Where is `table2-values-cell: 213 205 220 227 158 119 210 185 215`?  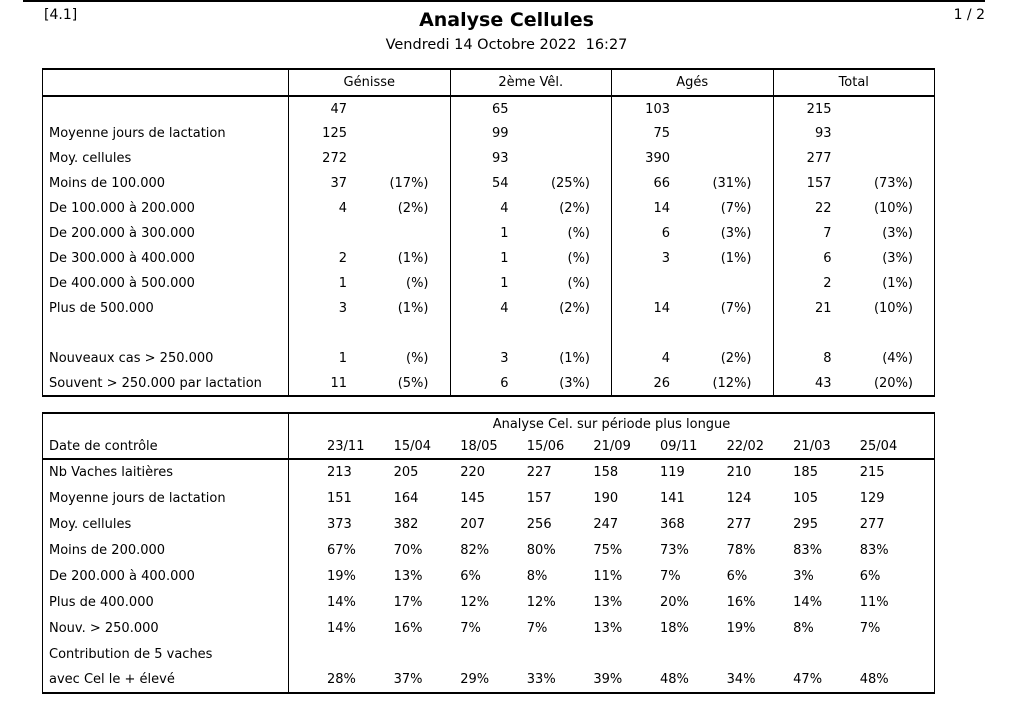 table2-values-cell: 213 205 220 227 158 119 210 185 215 is located at coordinates (611, 472).